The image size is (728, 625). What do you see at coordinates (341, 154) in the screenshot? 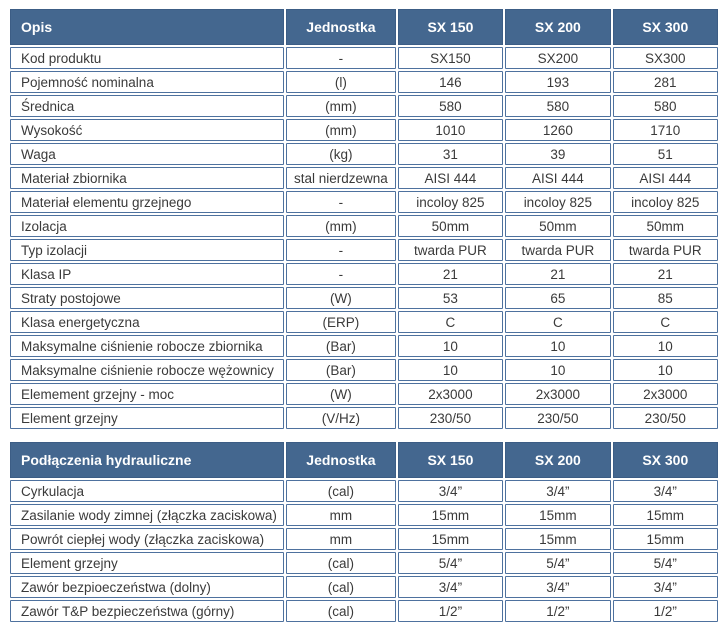
I see `value-cell: (kg)` at bounding box center [341, 154].